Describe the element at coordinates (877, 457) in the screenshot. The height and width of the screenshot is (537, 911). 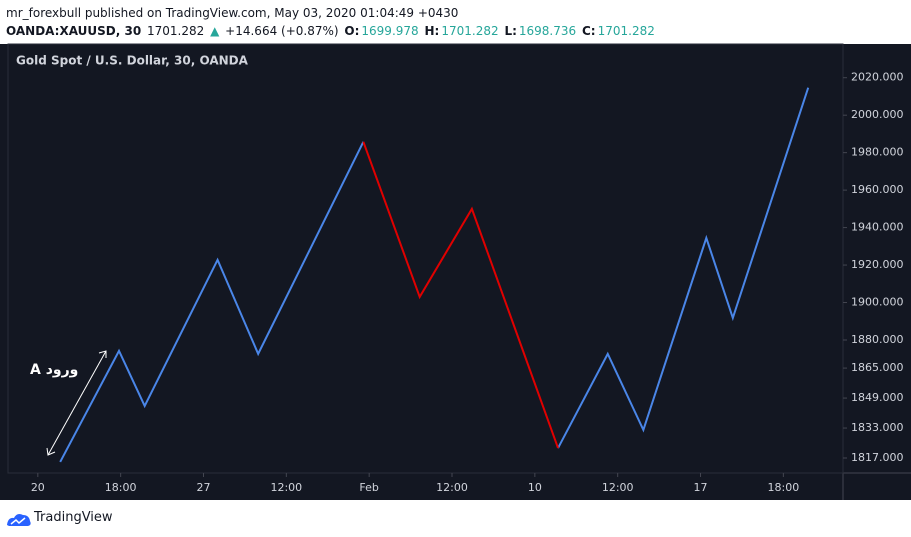
I see `y-tick-label: 1817.000` at that location.